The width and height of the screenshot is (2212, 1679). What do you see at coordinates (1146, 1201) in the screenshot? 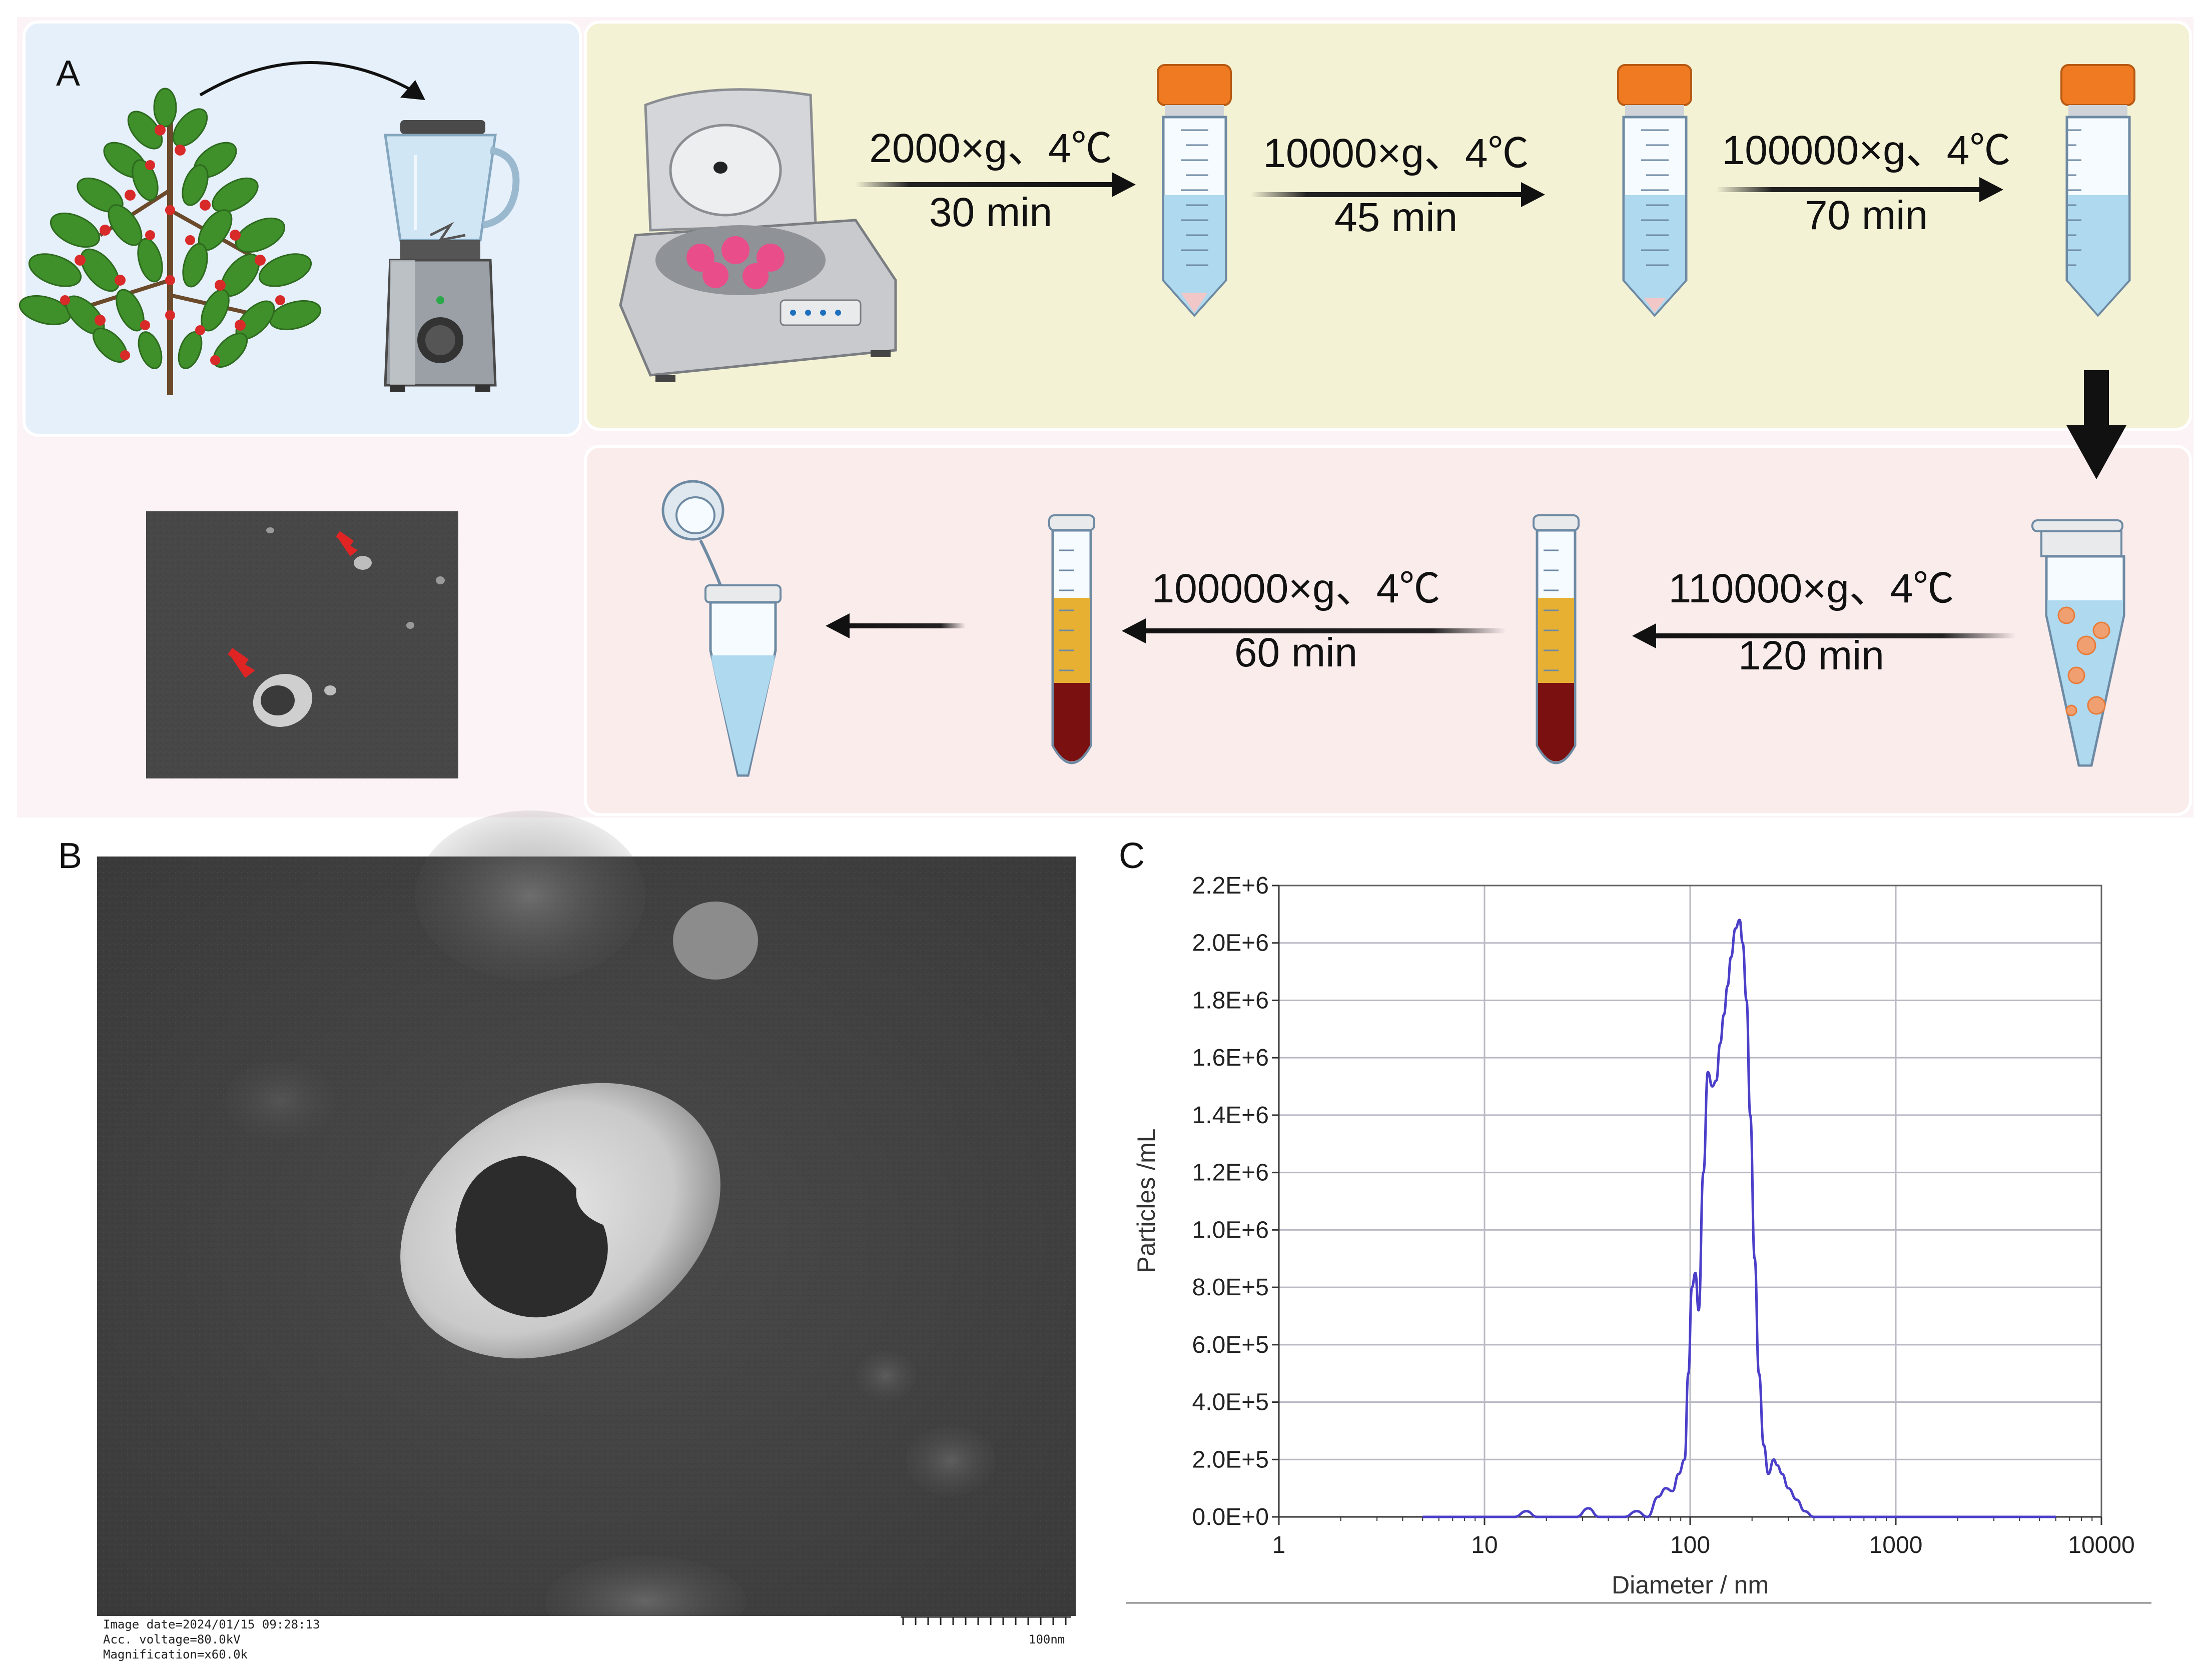
I see `y-axis-title: Particles /mL` at bounding box center [1146, 1201].